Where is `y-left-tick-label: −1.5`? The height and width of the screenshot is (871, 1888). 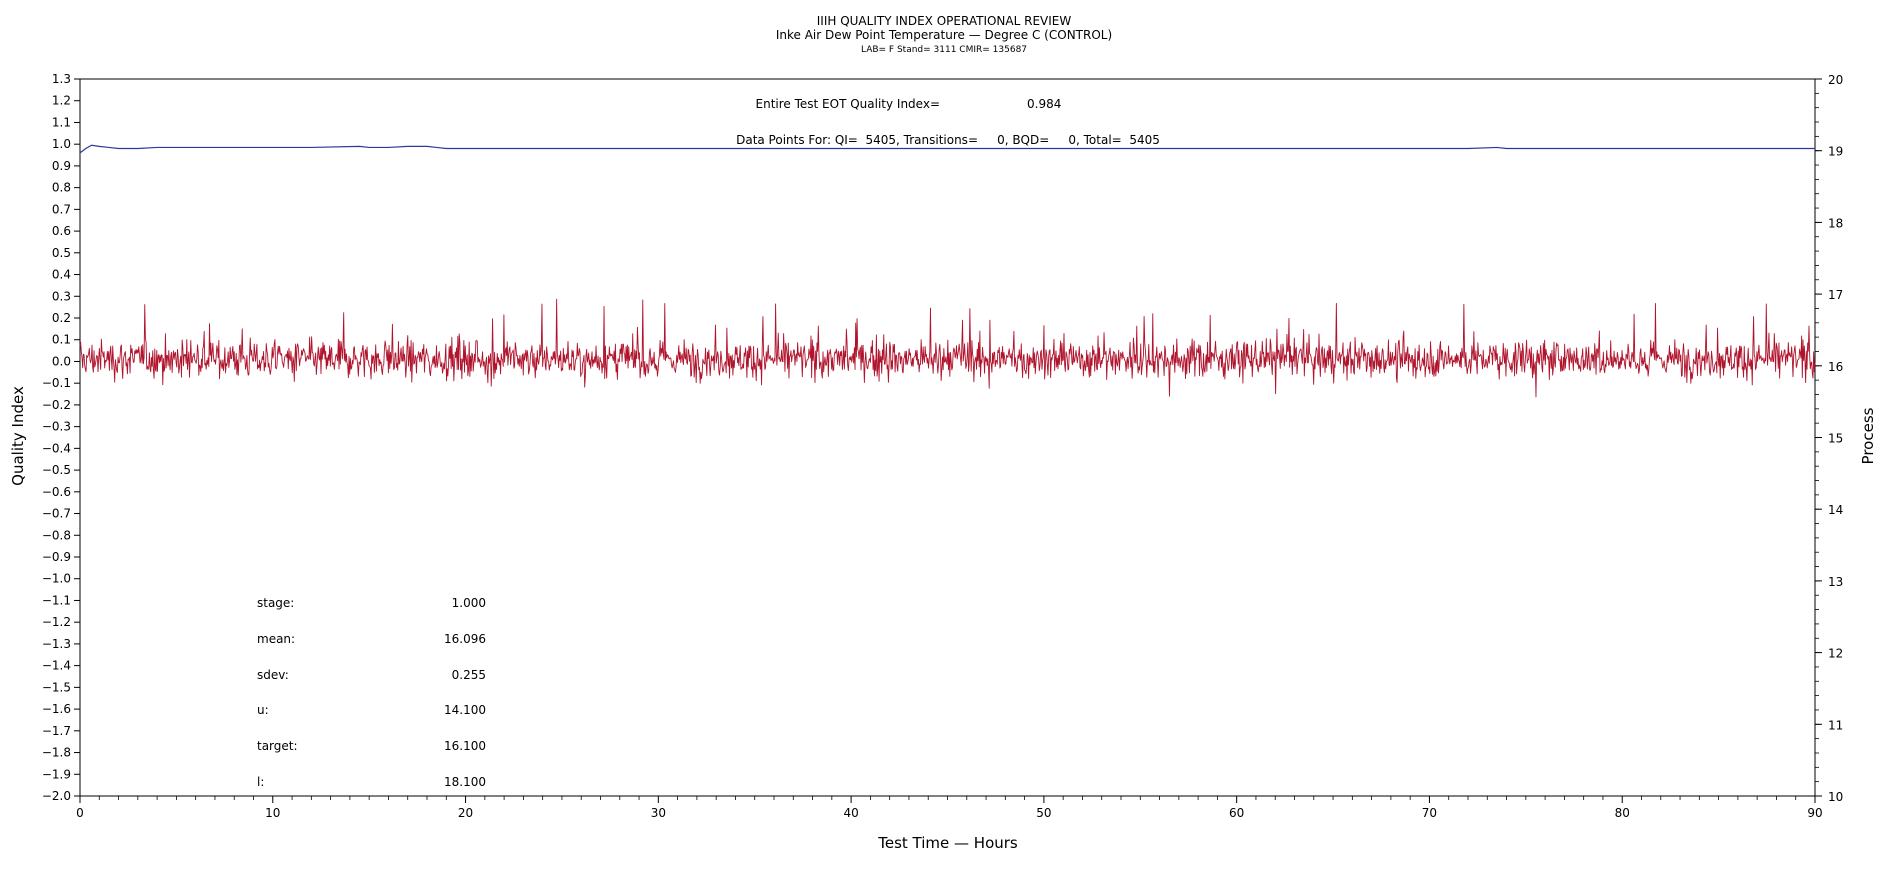
y-left-tick-label: −1.5 is located at coordinates (56, 687).